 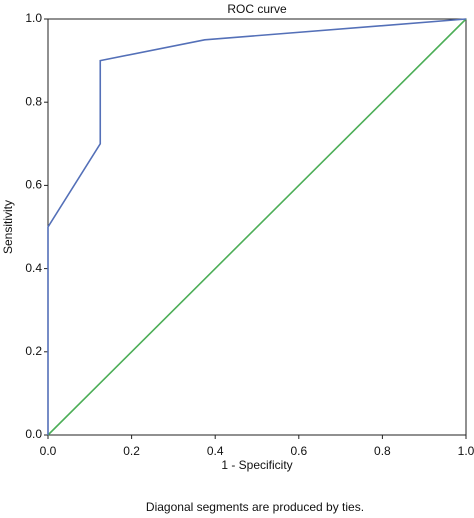 I want to click on x-tick-label: 0.4, so click(x=215, y=451).